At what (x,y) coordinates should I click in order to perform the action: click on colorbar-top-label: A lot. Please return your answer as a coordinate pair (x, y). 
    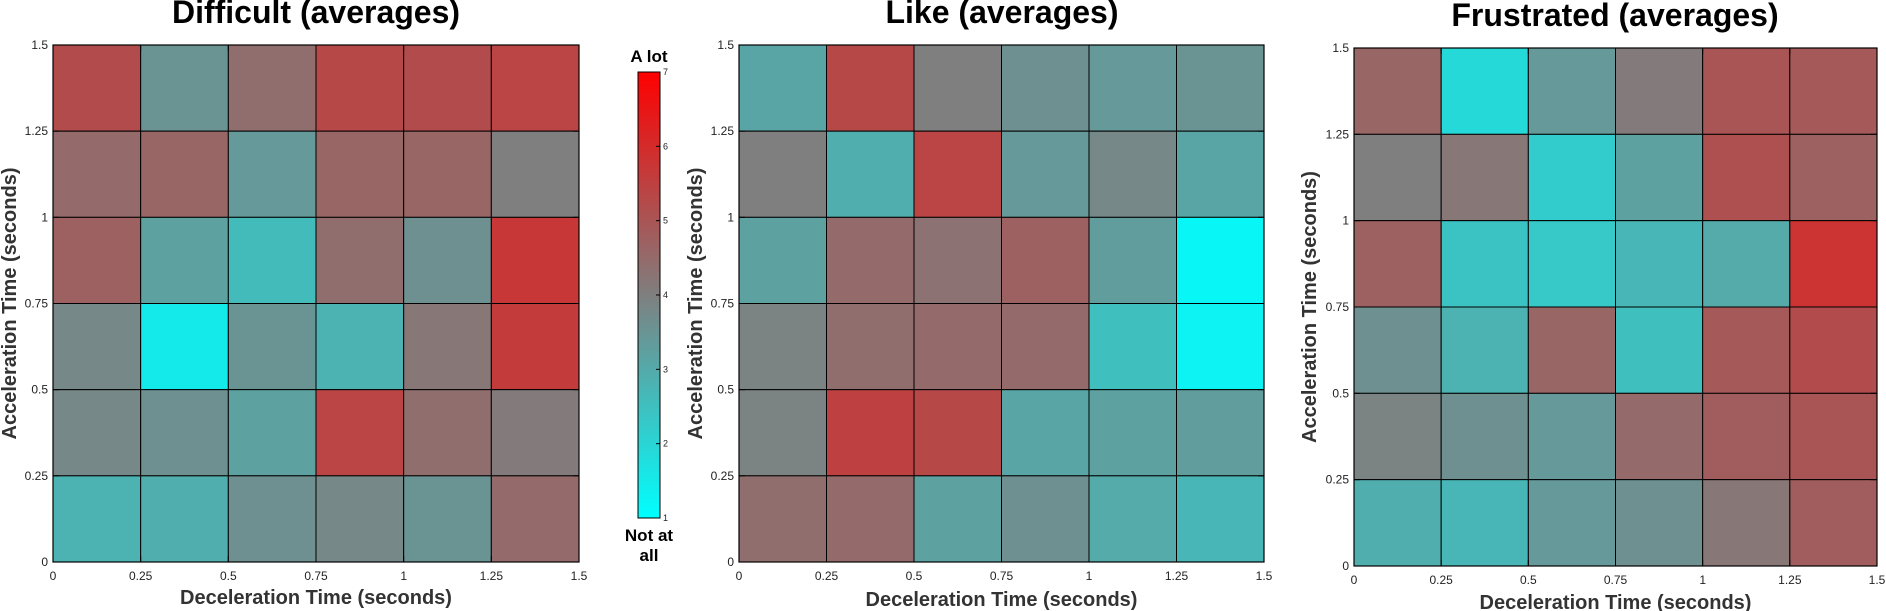
    Looking at the image, I should click on (648, 56).